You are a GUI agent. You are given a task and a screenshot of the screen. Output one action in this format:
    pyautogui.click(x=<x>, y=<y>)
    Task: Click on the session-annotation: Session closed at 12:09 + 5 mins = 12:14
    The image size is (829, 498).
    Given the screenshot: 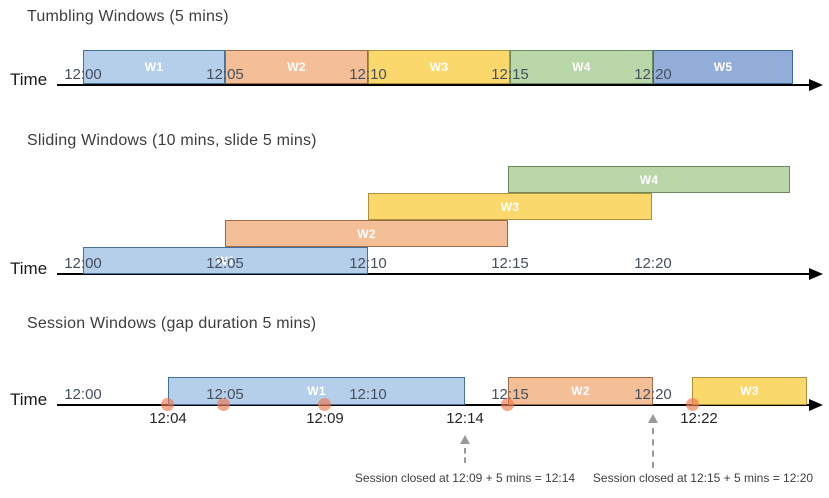 What is the action you would take?
    pyautogui.click(x=465, y=478)
    